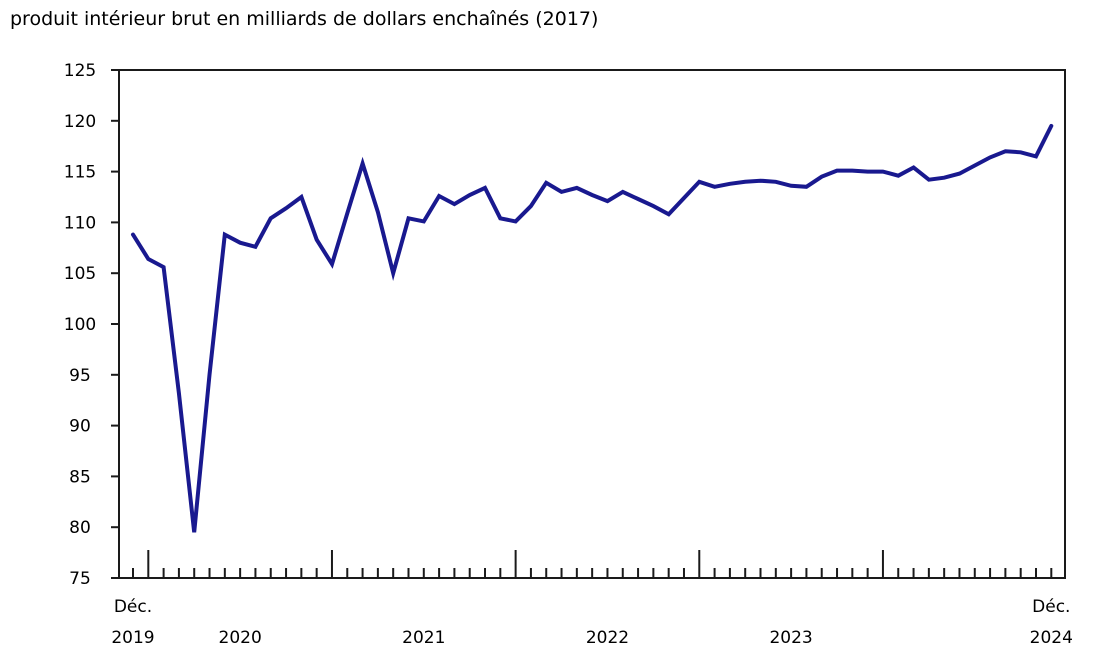  Describe the element at coordinates (80, 71) in the screenshot. I see `y-tick-label-125: 125` at that location.